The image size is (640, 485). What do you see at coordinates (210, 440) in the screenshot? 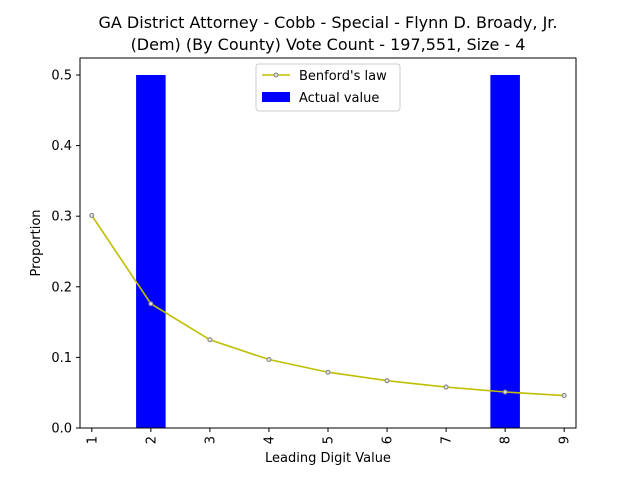
I see `x-tick-label-3: 3` at bounding box center [210, 440].